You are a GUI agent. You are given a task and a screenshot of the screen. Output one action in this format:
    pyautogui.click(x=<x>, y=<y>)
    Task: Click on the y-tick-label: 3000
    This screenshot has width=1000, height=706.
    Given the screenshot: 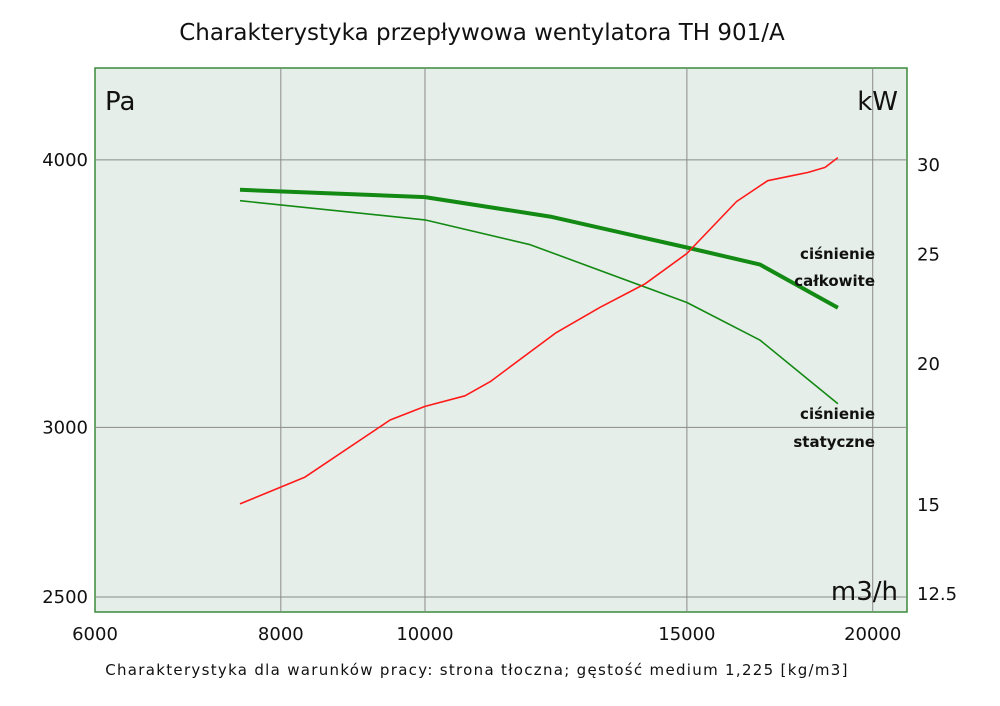 What is the action you would take?
    pyautogui.click(x=65, y=427)
    